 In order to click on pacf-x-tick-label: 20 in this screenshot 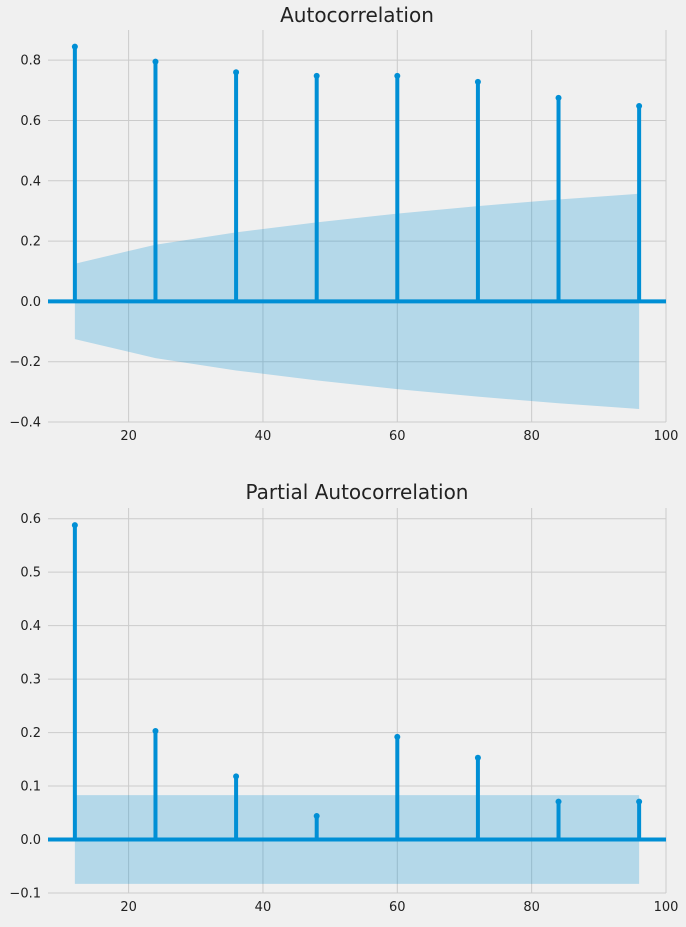, I will do `click(128, 907)`.